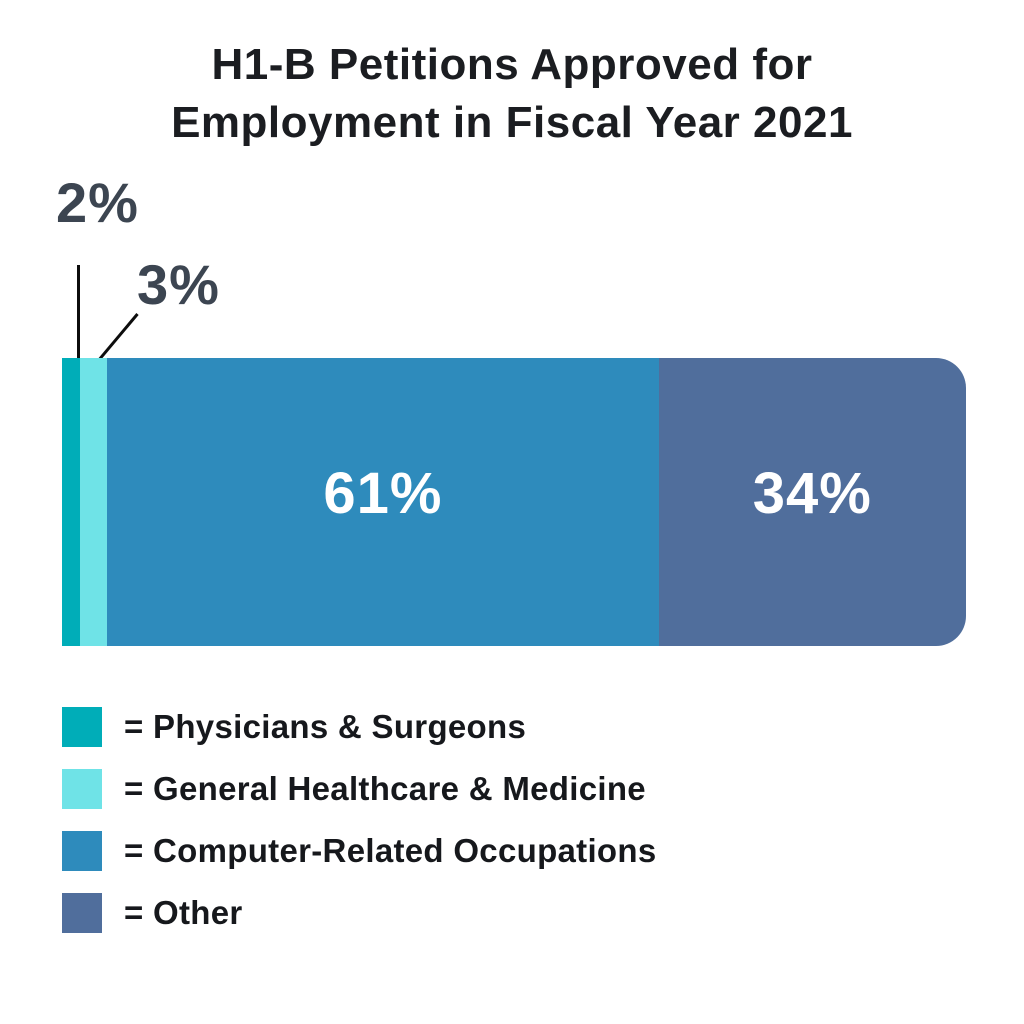 This screenshot has width=1024, height=1024. Describe the element at coordinates (82, 850) in the screenshot. I see `legend-swatch-computer-occupations` at that location.